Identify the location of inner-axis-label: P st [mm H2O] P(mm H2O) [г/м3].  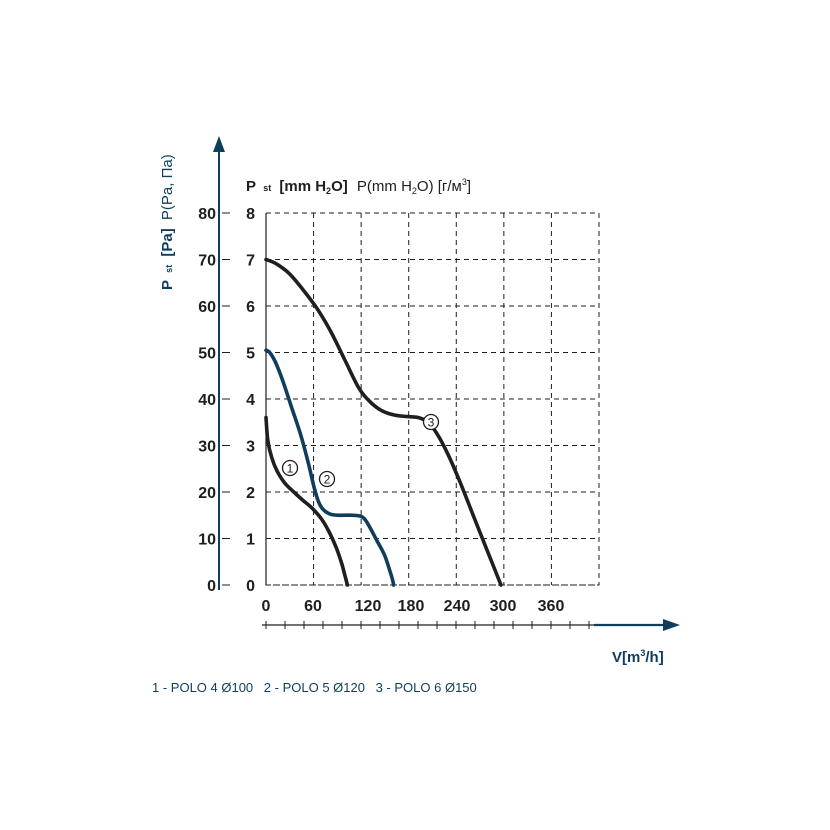
(358, 186).